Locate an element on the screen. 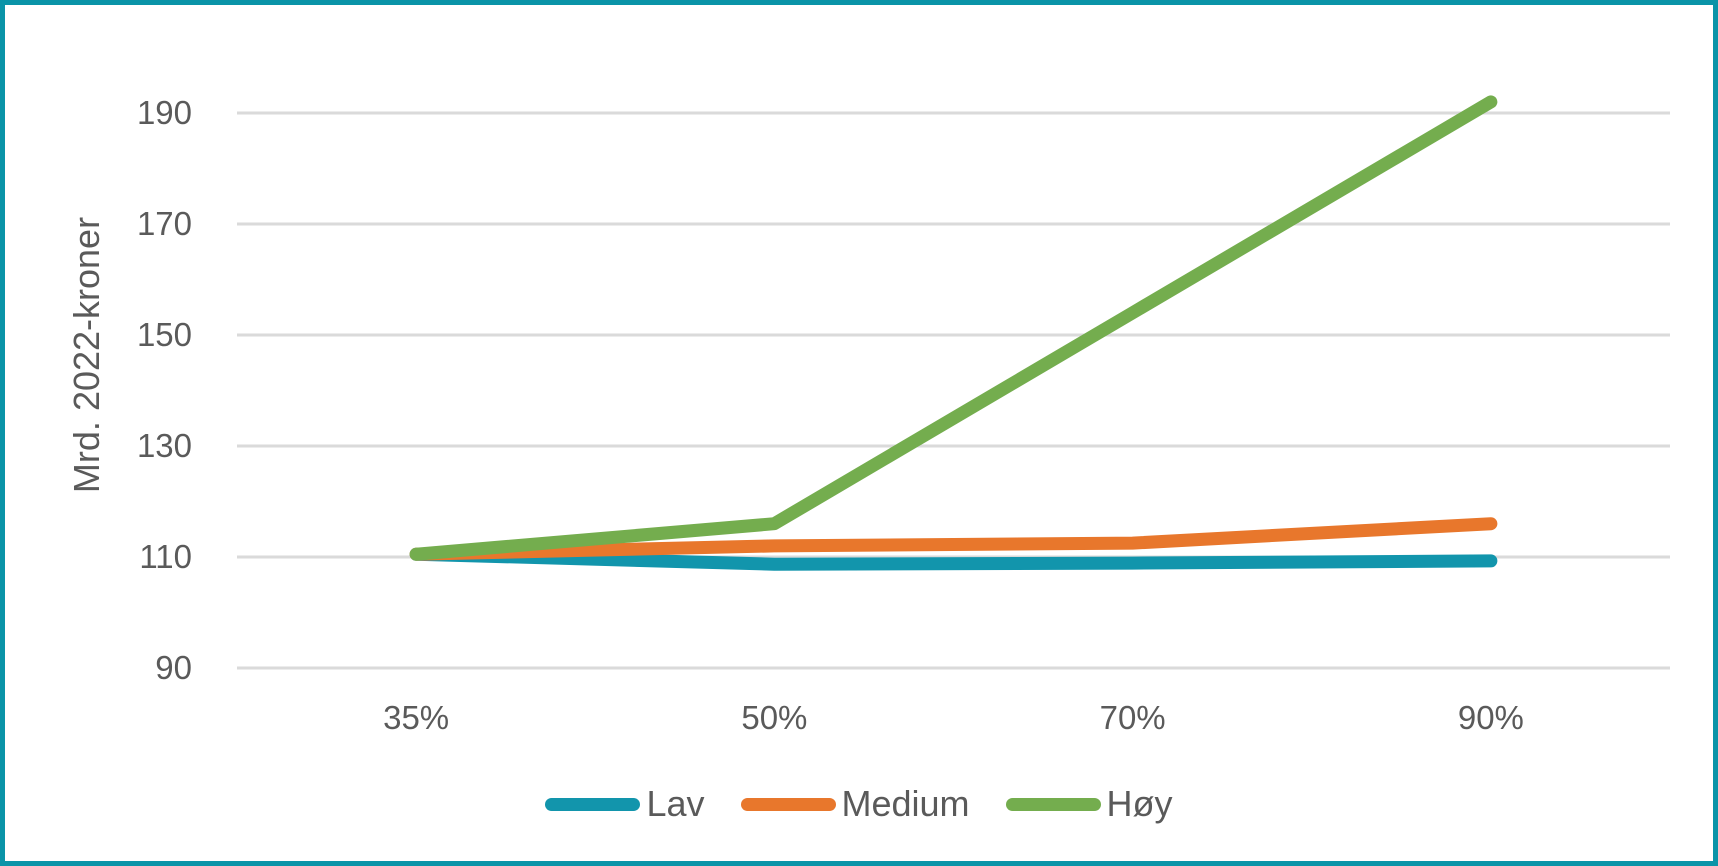  legend-swatch-lav is located at coordinates (593, 804).